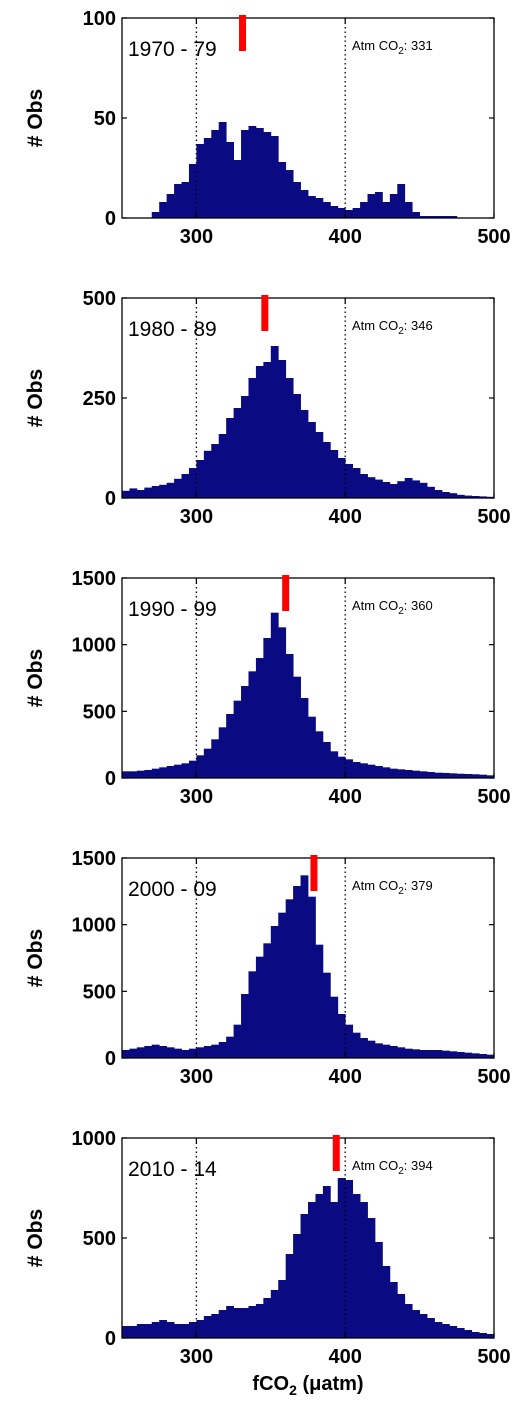  I want to click on y-tick-label: 100, so click(99, 19).